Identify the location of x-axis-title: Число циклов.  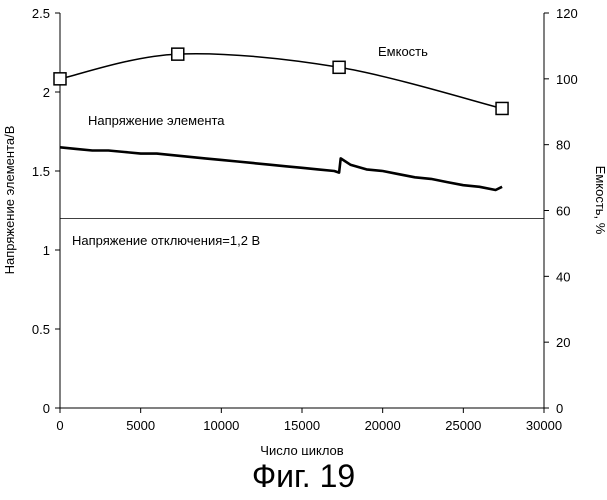
(302, 449).